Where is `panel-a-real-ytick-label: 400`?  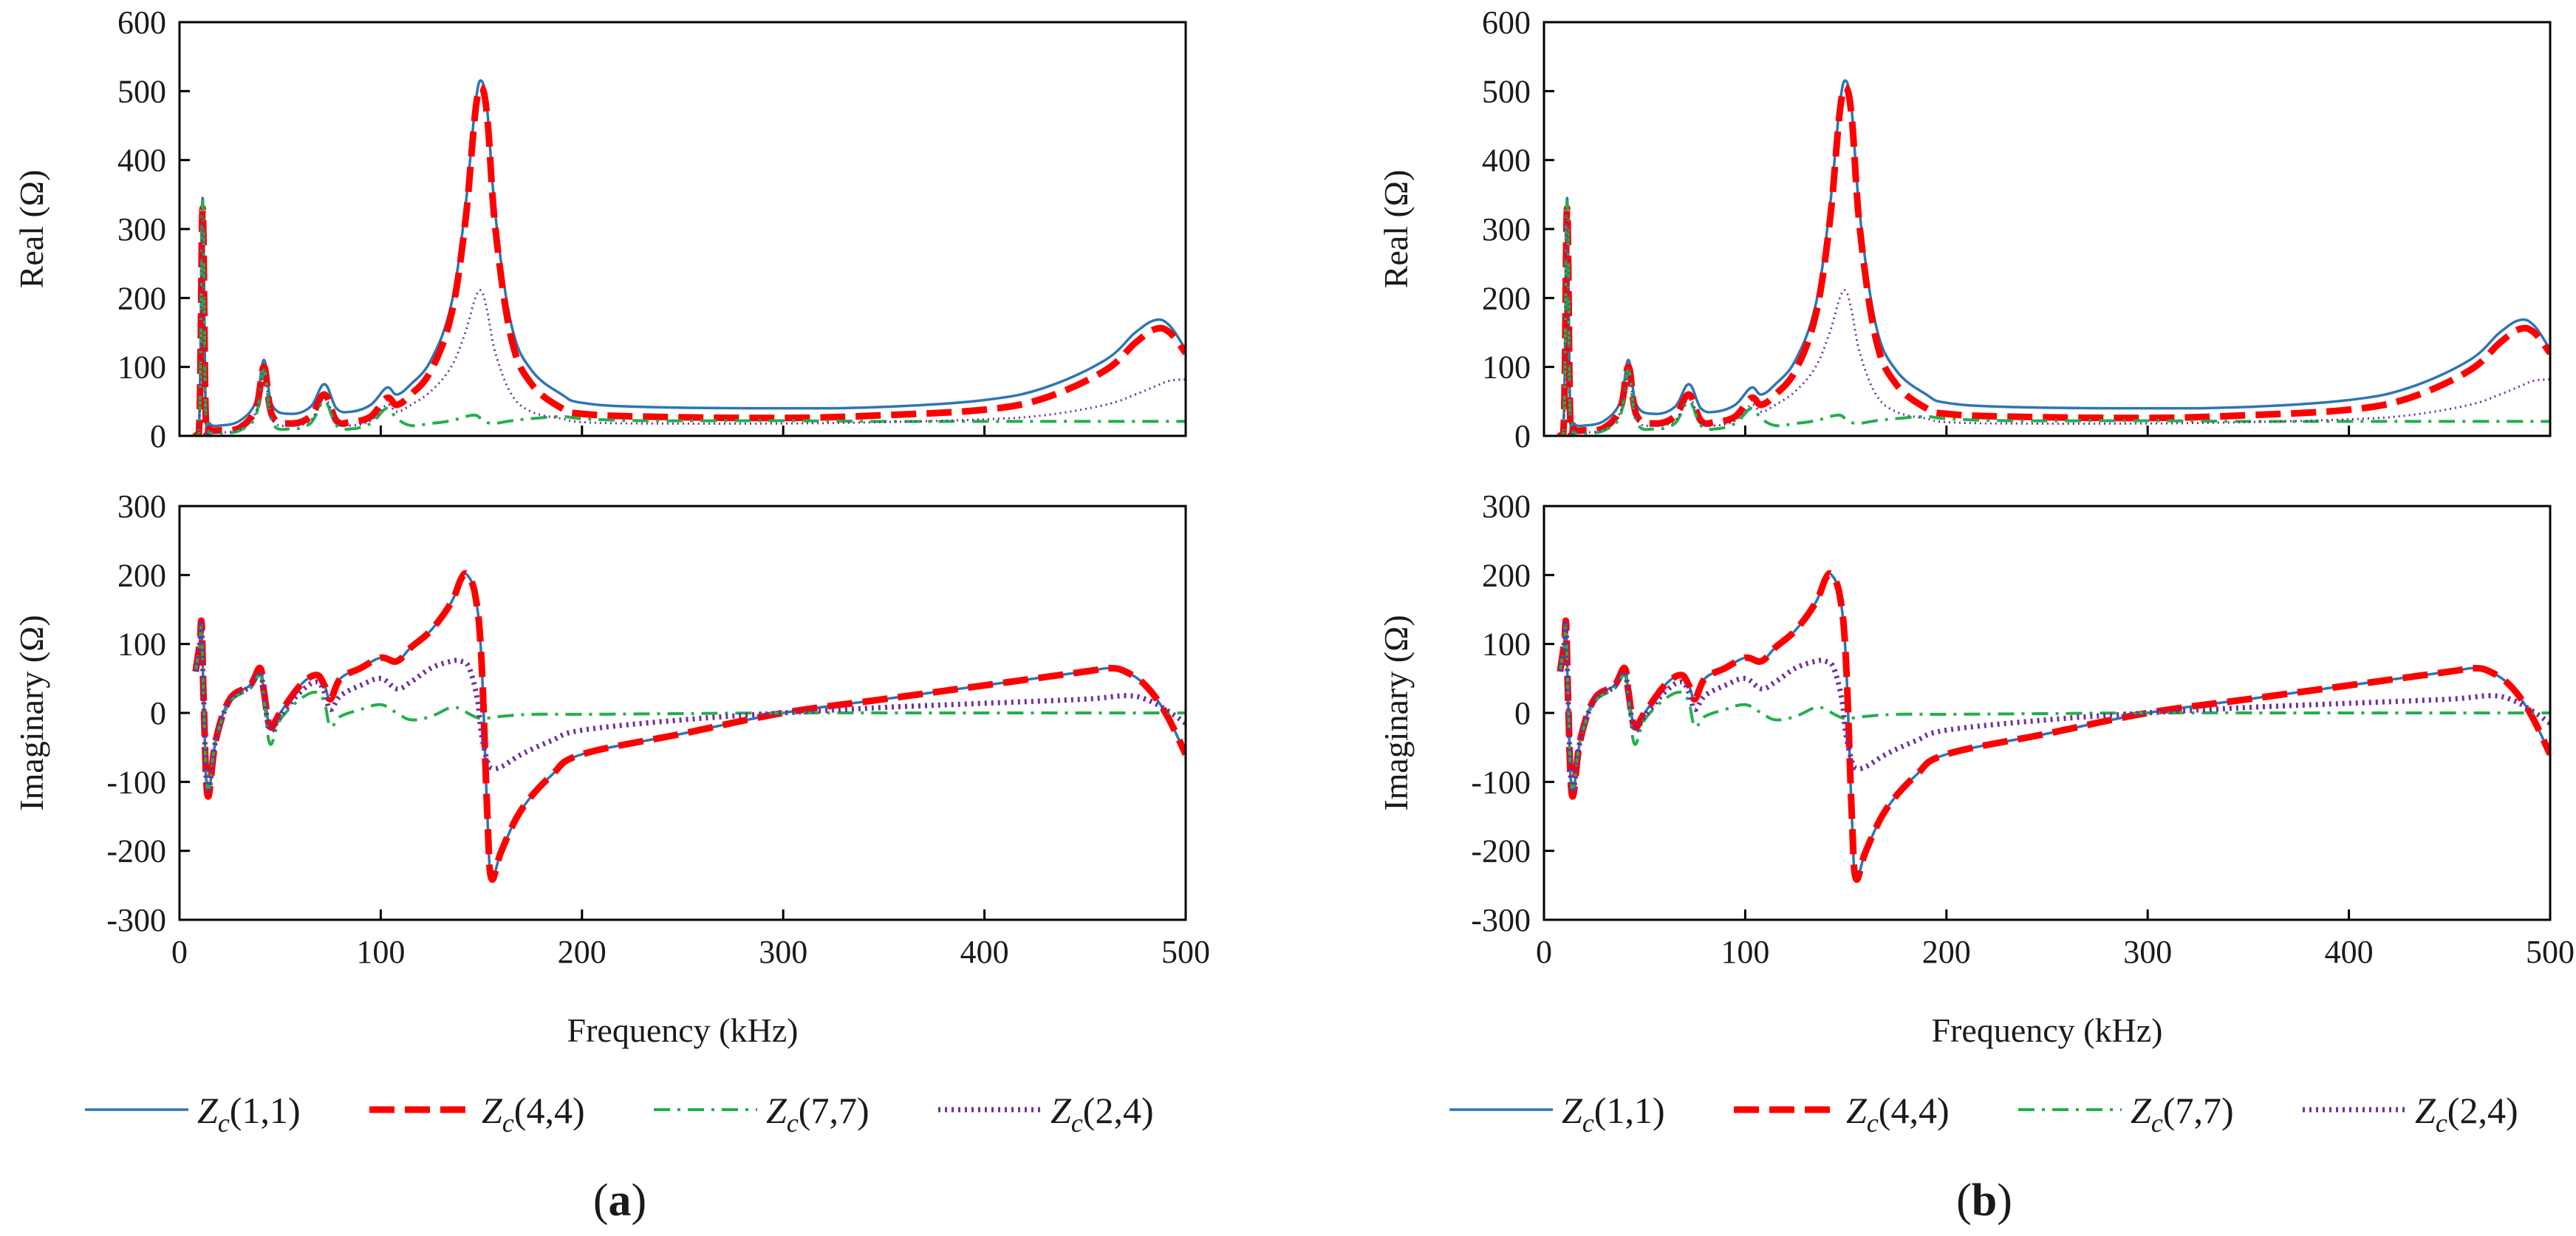 panel-a-real-ytick-label: 400 is located at coordinates (141, 161).